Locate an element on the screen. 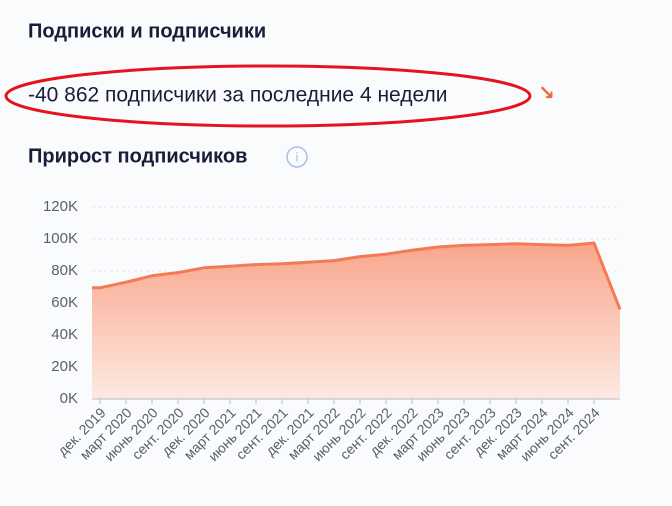  info-icon: i is located at coordinates (297, 156).